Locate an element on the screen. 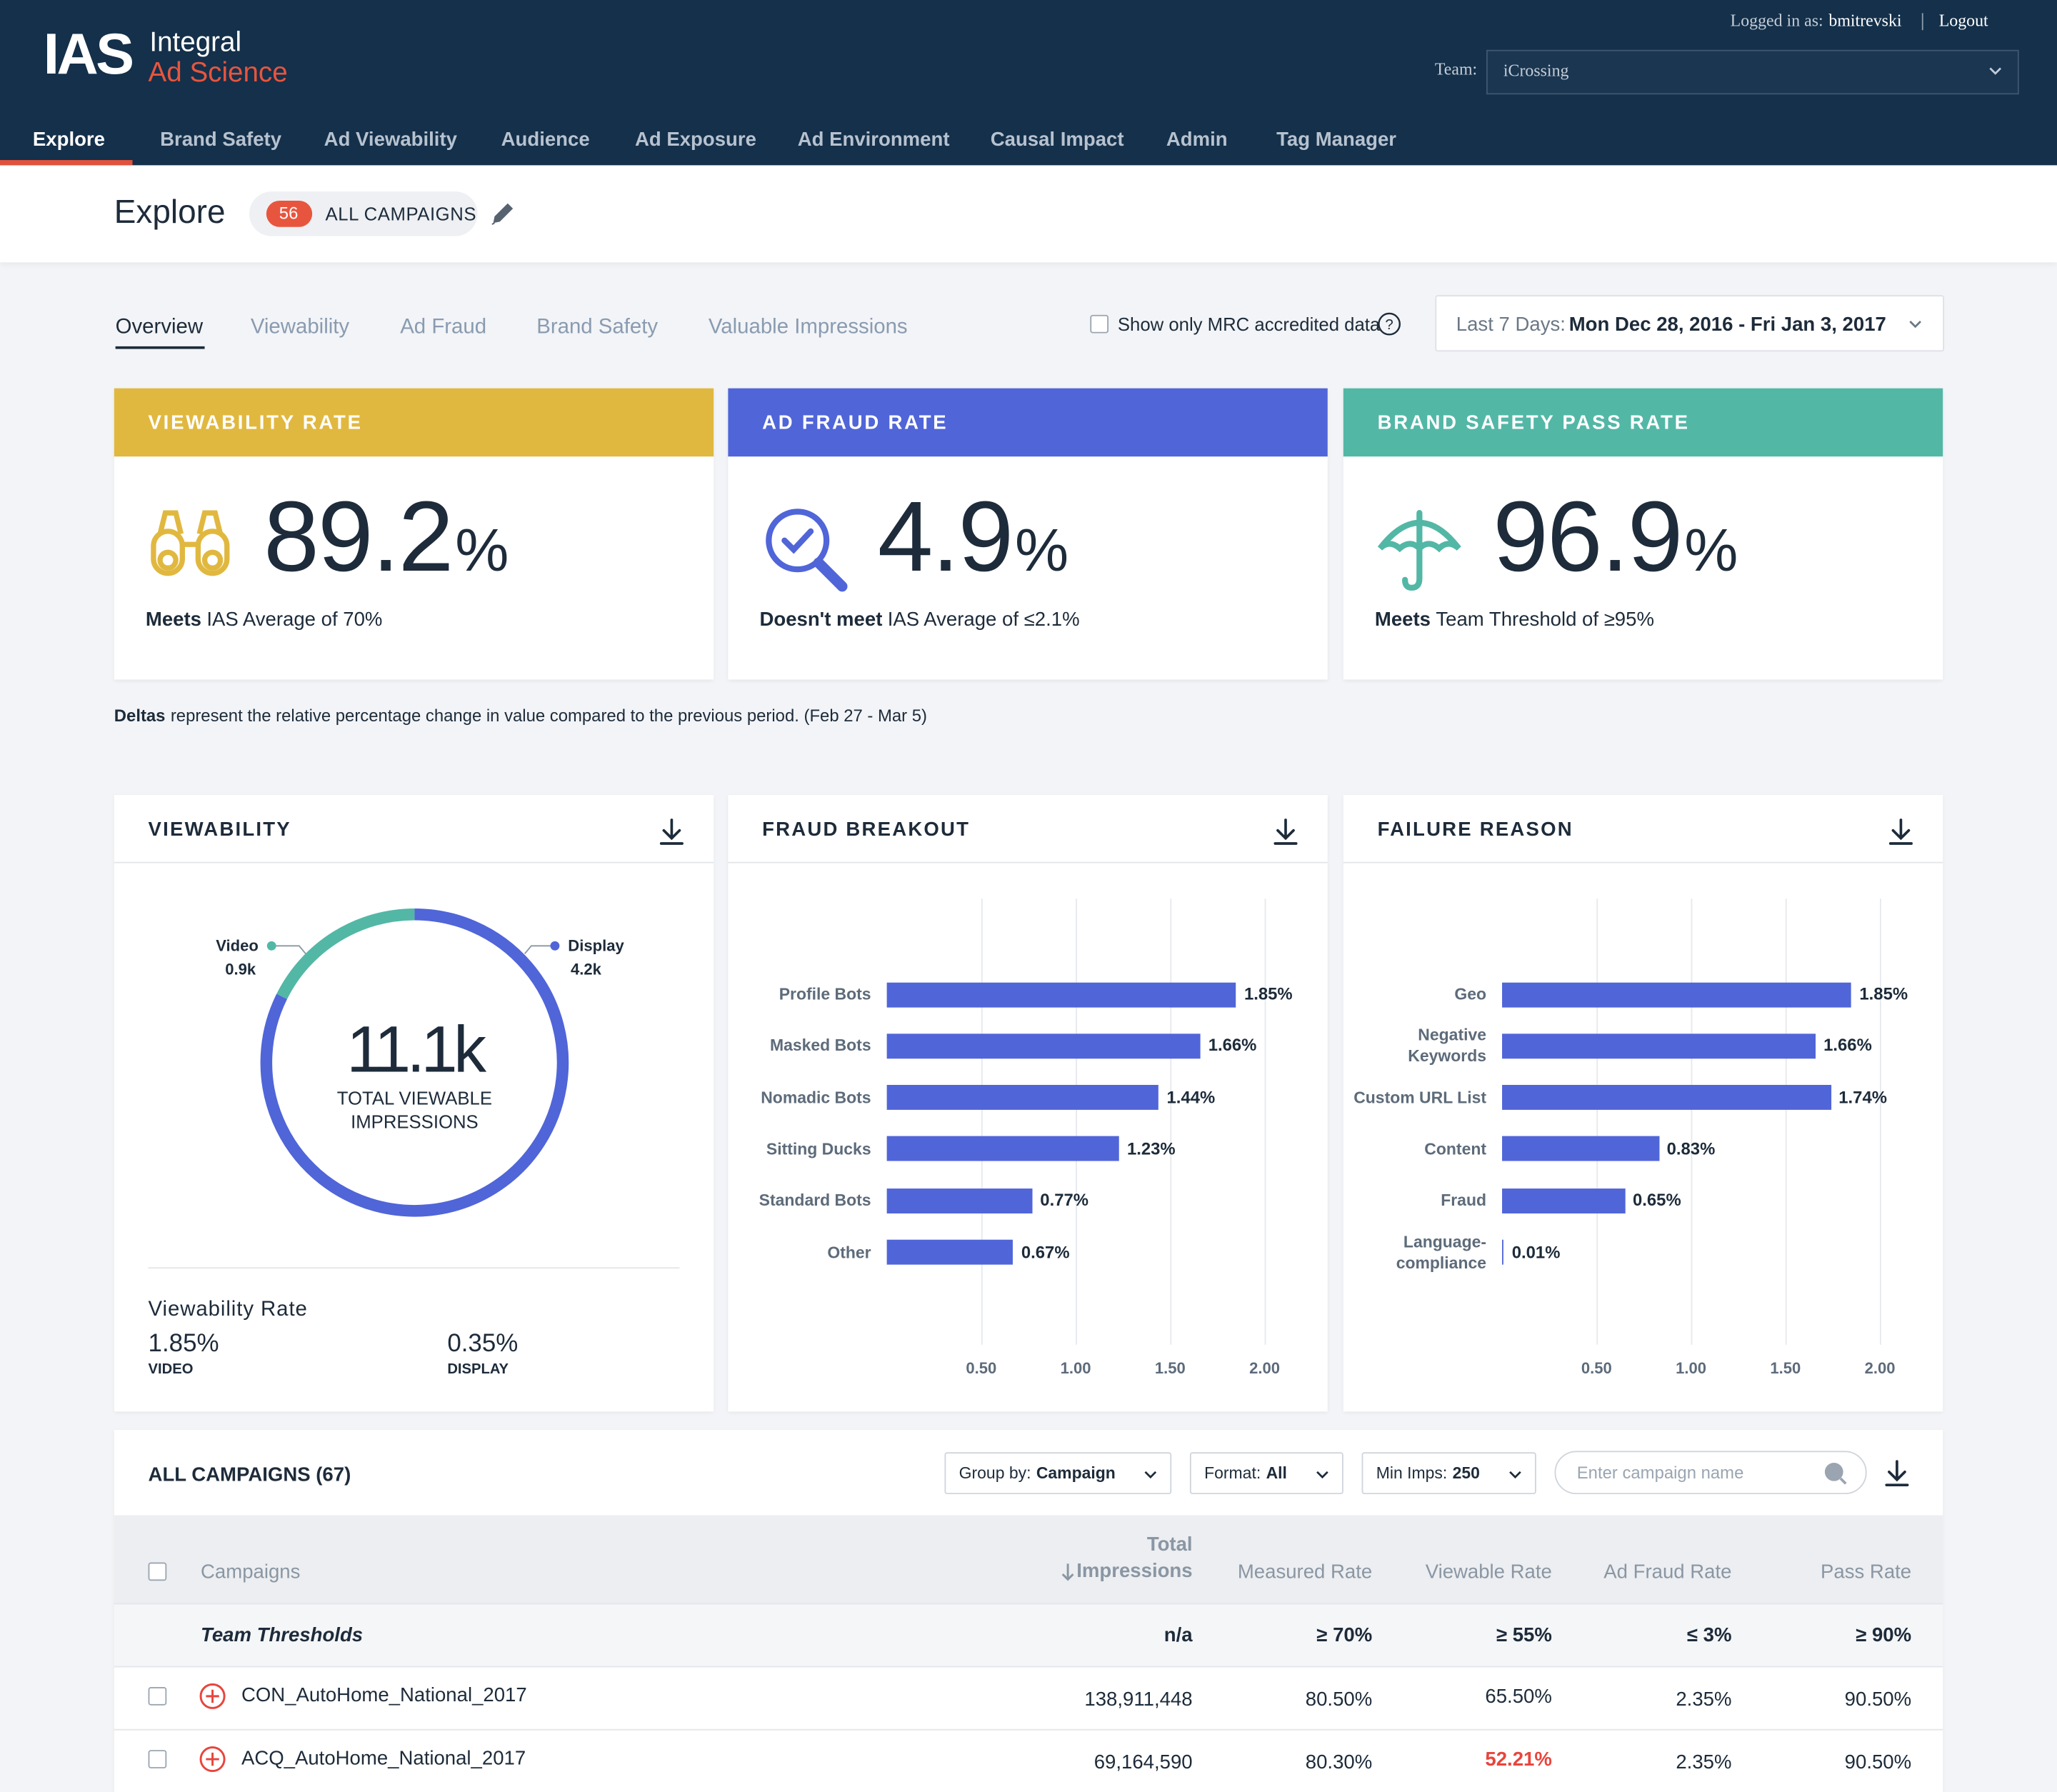  bar-value-label: 1.44% is located at coordinates (1191, 1096).